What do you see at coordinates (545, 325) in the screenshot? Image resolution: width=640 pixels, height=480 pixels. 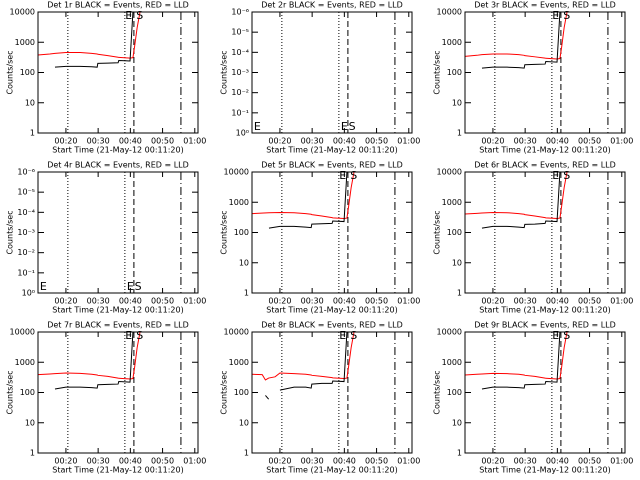 I see `chart-title: Det 9r BLACK = Events, RED = LLD` at bounding box center [545, 325].